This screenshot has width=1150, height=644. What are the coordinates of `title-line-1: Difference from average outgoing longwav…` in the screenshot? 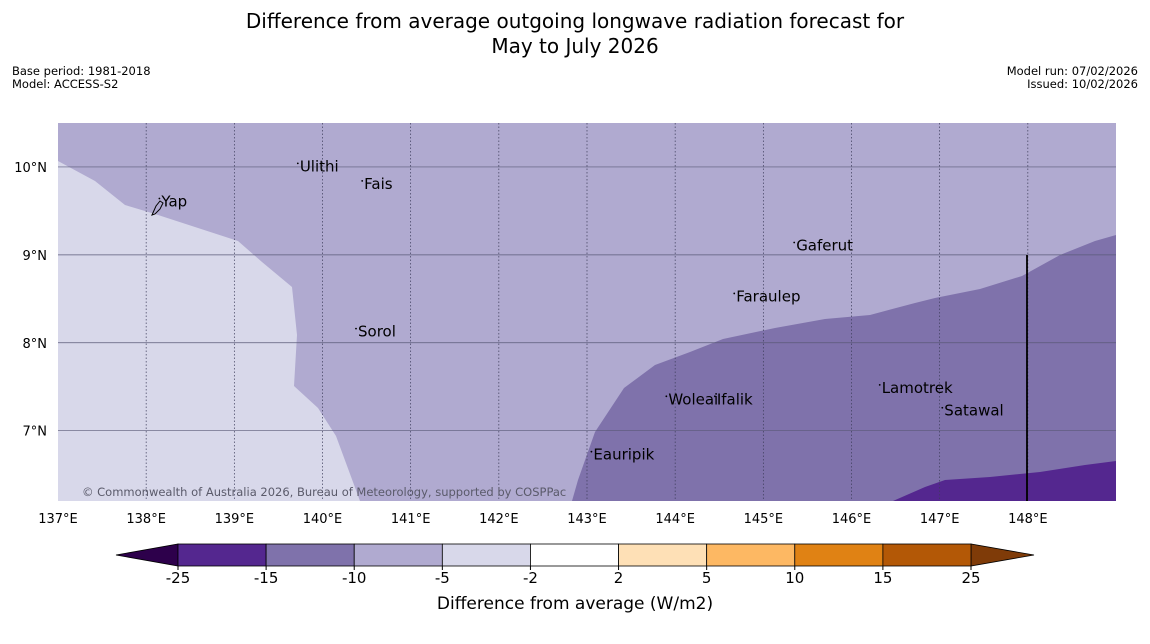 It's located at (575, 21).